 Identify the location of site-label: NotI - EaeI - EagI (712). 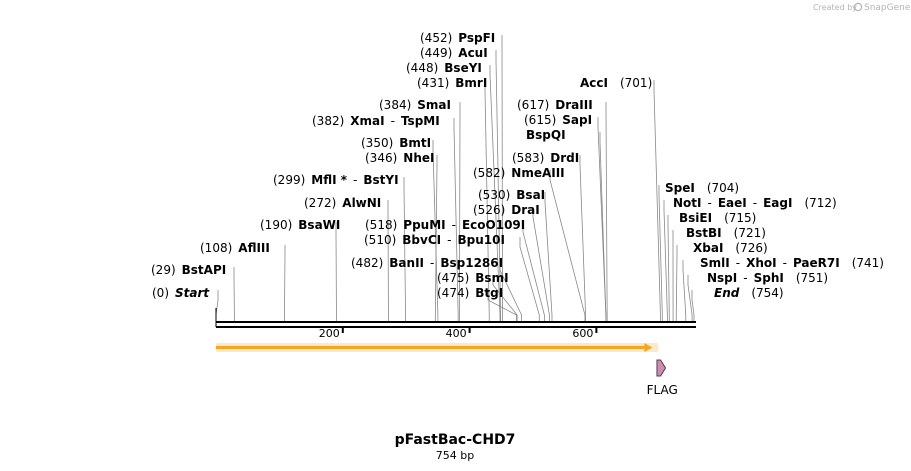
(755, 203).